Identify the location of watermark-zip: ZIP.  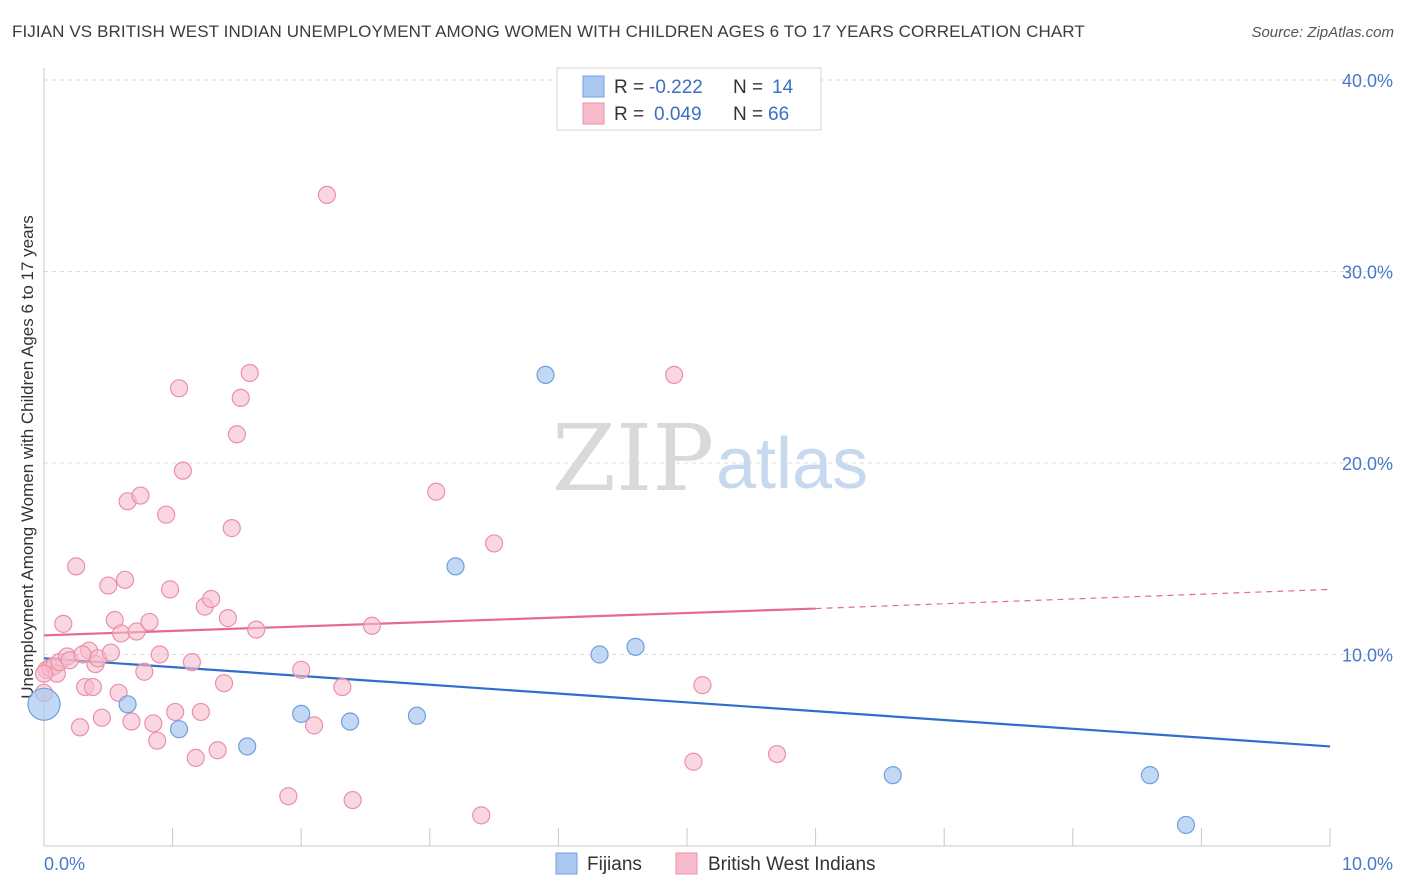
(633, 458).